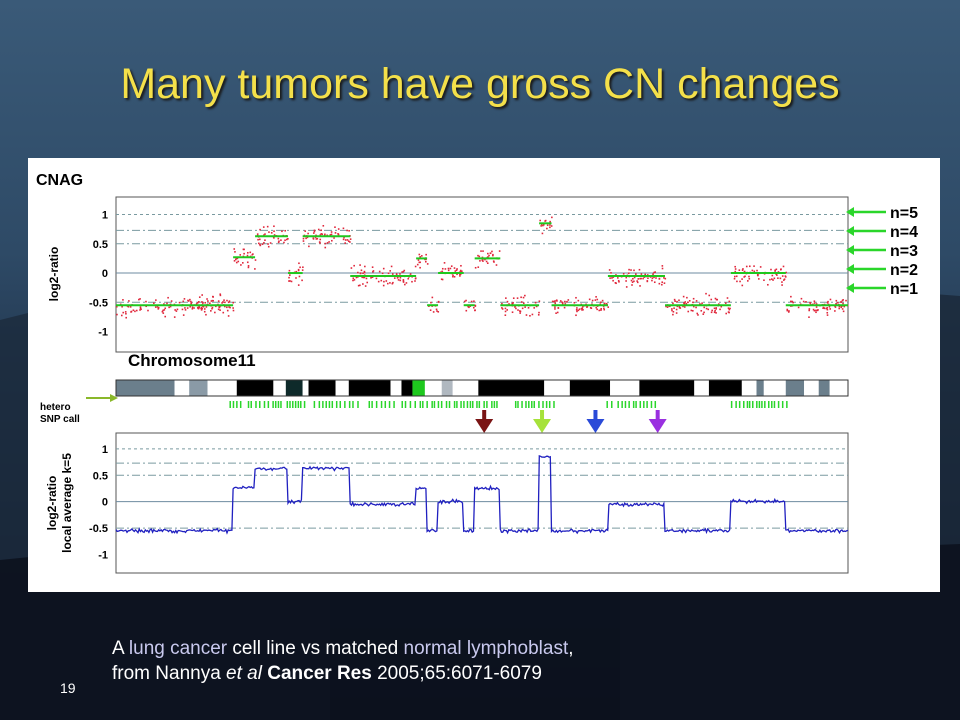  What do you see at coordinates (418, 388) in the screenshot?
I see `chromosome-band` at bounding box center [418, 388].